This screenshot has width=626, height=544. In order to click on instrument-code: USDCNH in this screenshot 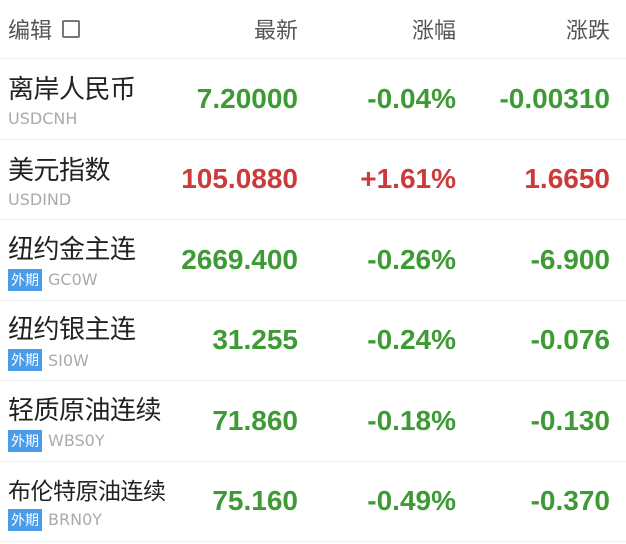, I will do `click(43, 119)`.